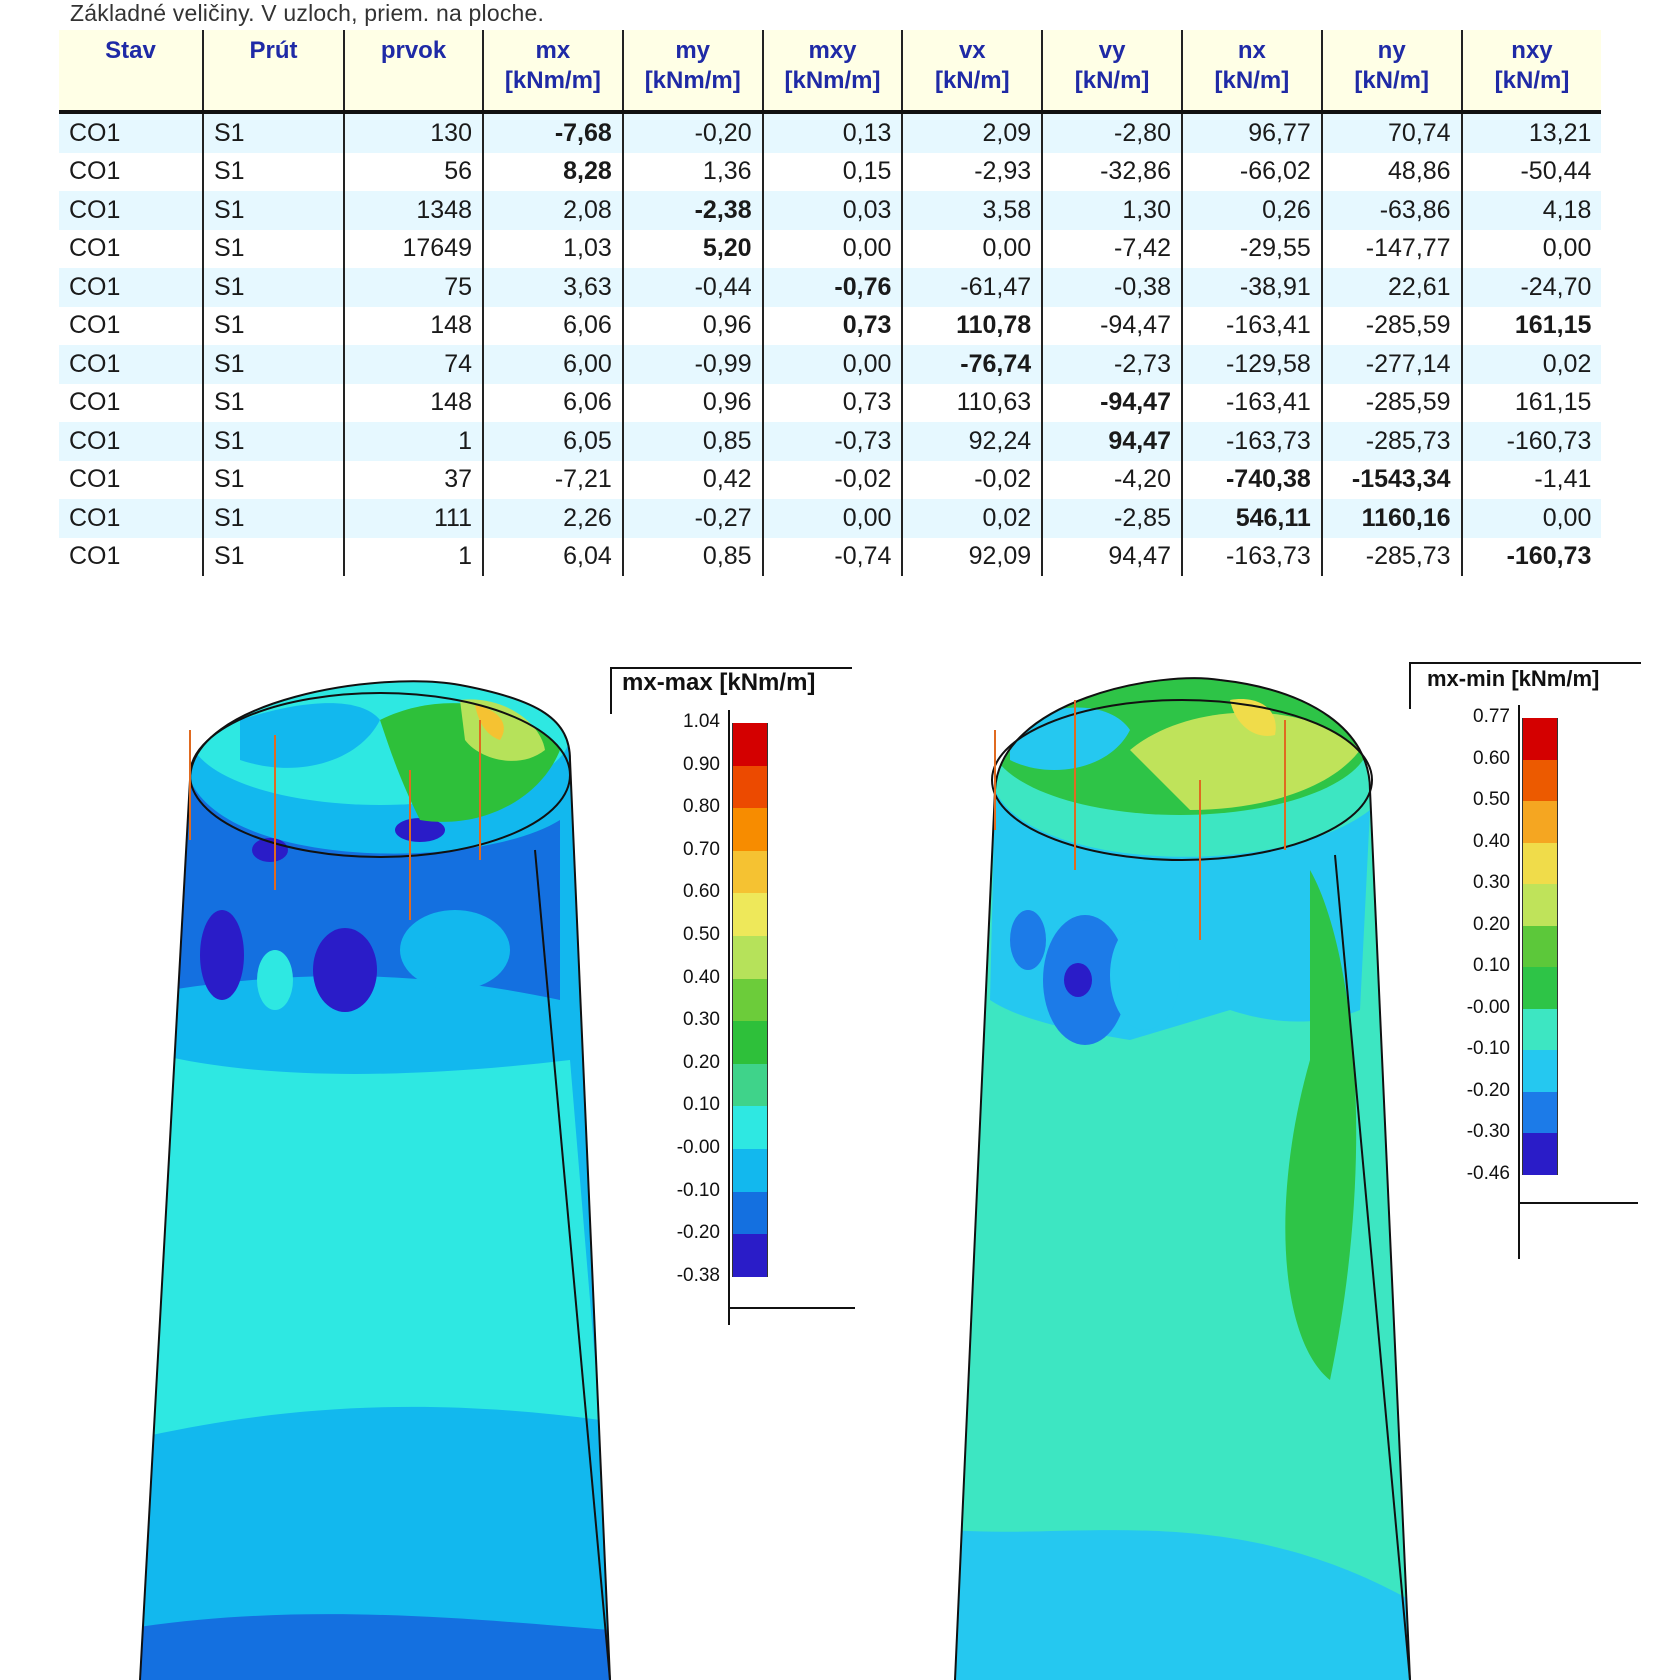 The height and width of the screenshot is (1680, 1680). What do you see at coordinates (692, 71) in the screenshot?
I see `column-header-4: my [kNm/m]` at bounding box center [692, 71].